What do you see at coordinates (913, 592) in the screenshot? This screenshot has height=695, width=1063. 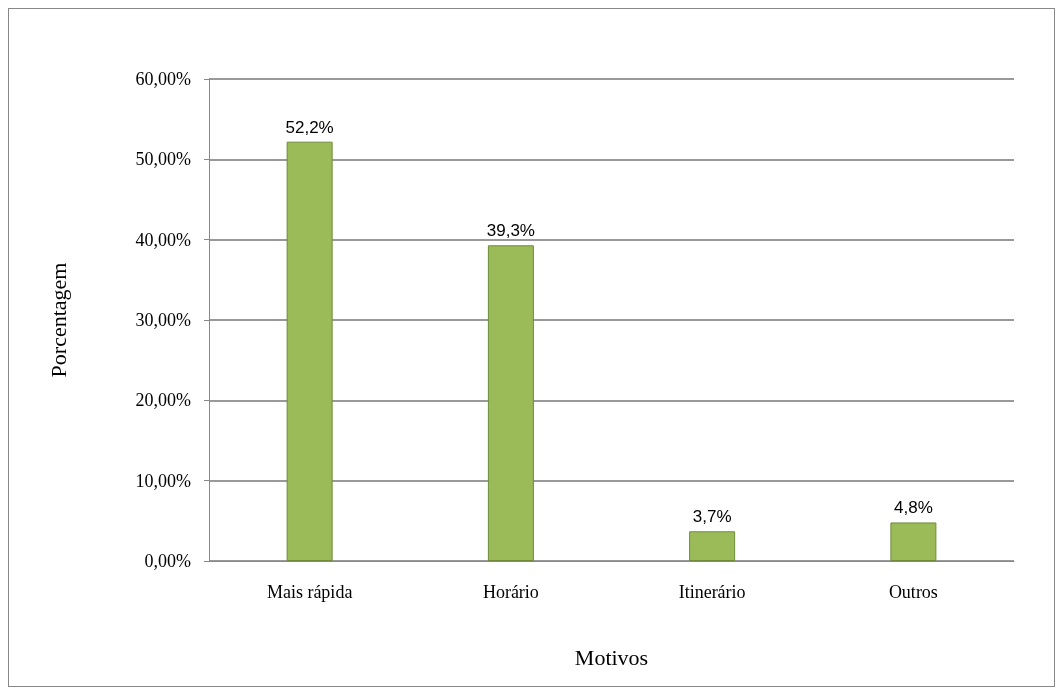 I see `x-tick-label: Outros` at bounding box center [913, 592].